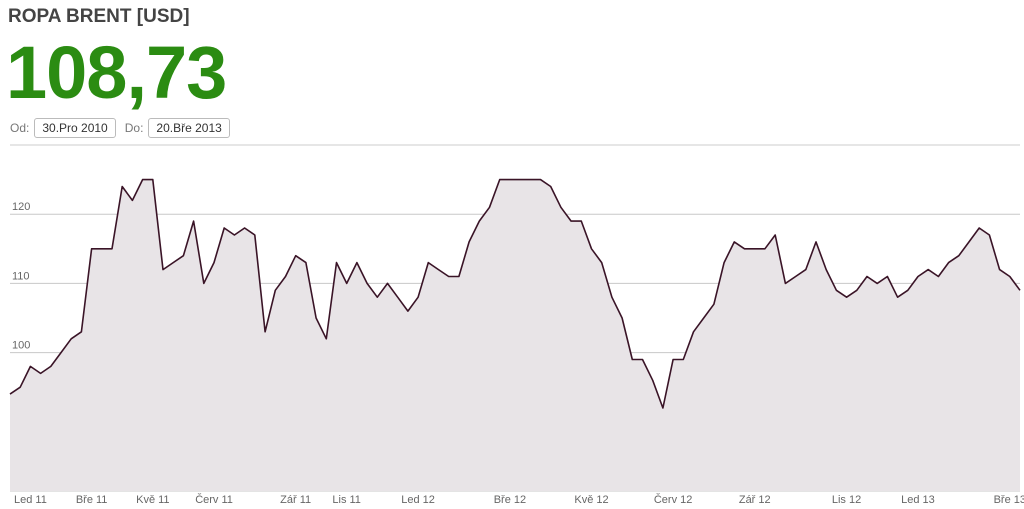 The width and height of the screenshot is (1024, 509). I want to click on date-range: Od: 30.Pro 2010 Do: 20.Bře 2013, so click(122, 128).